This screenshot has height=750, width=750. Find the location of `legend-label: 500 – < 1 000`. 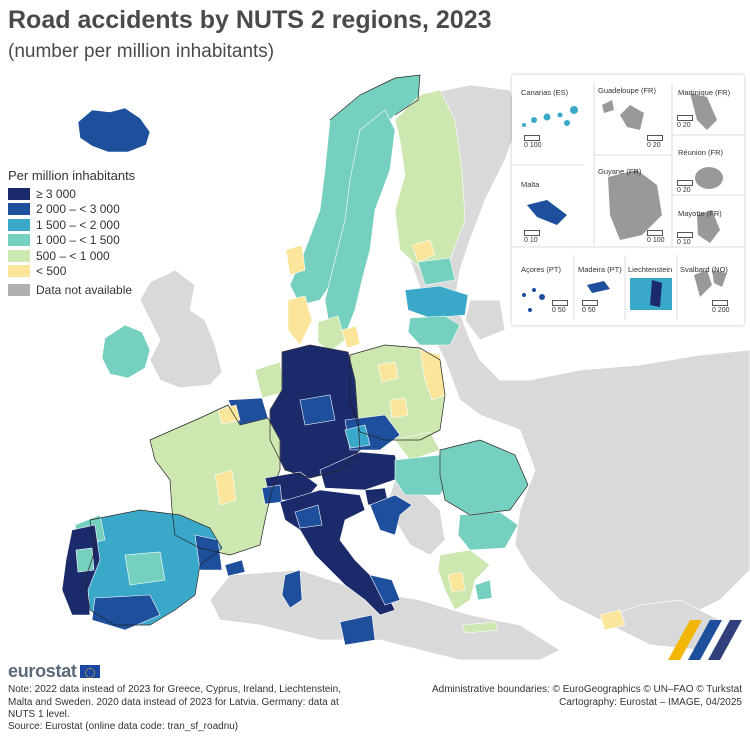

legend-label: 500 – < 1 000 is located at coordinates (73, 255).